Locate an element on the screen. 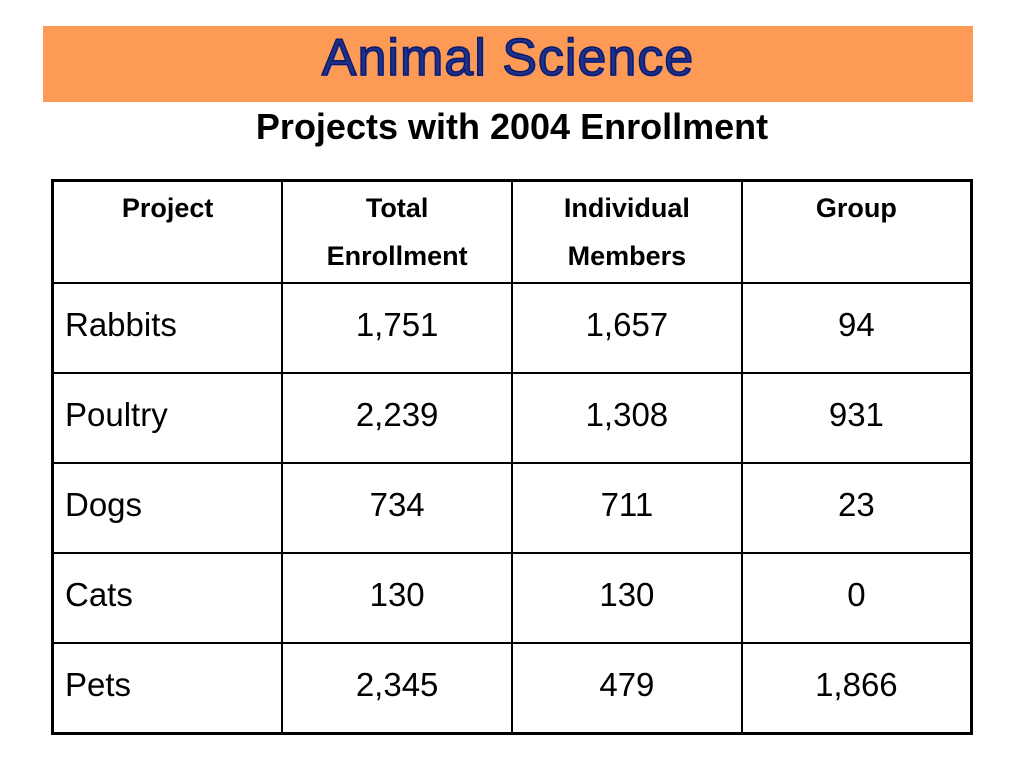 The width and height of the screenshot is (1024, 768). header-total-enrollment-line-2: Enrollment is located at coordinates (397, 256).